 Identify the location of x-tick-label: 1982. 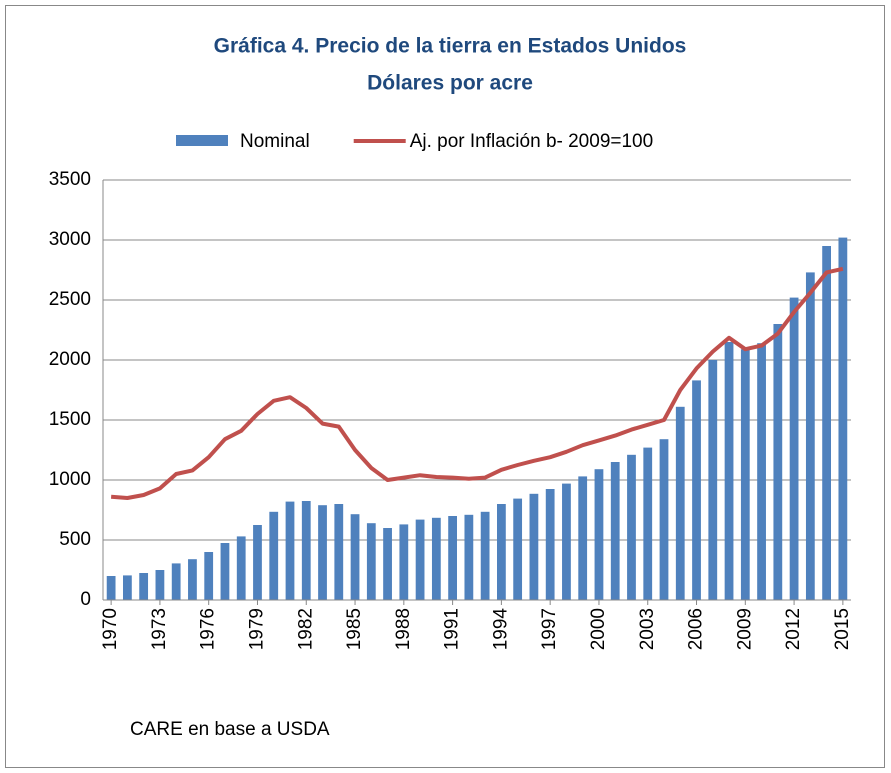
(305, 629).